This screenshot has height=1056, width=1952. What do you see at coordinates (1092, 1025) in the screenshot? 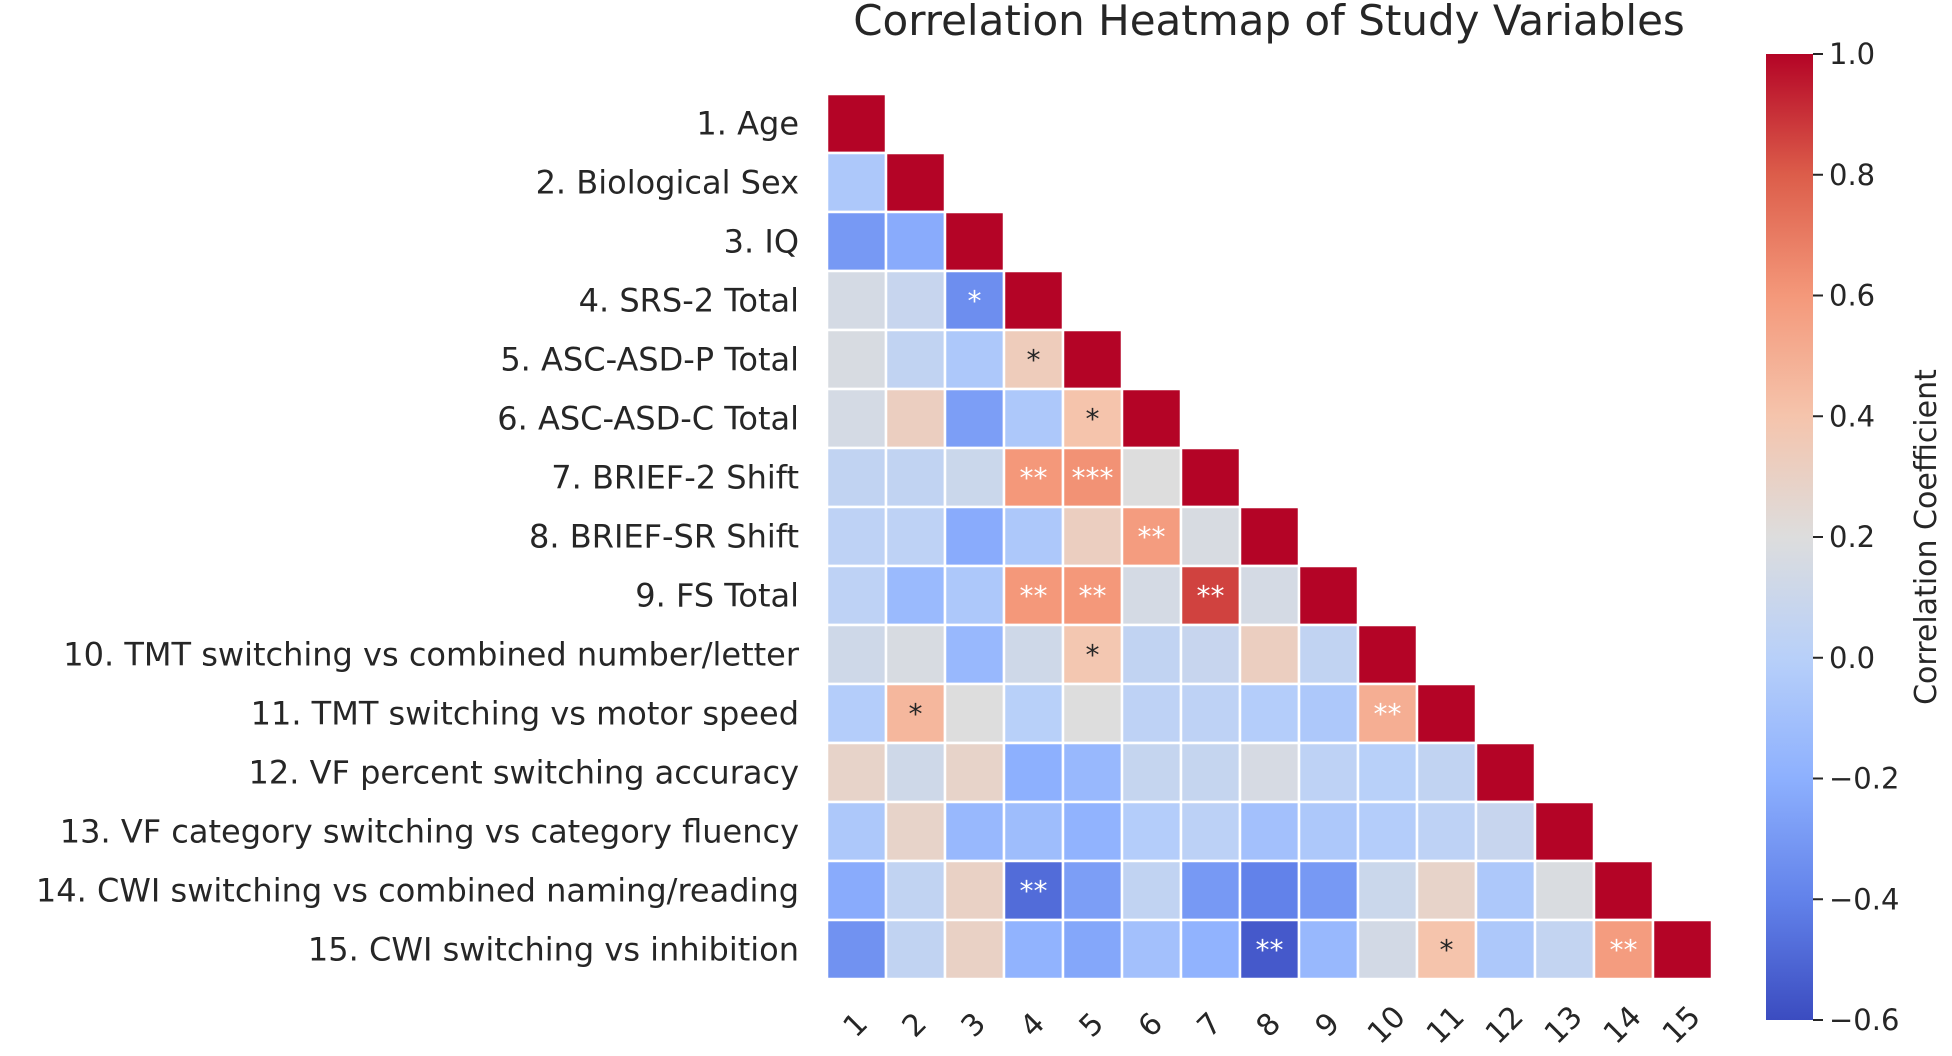
I see `column-label: 5` at bounding box center [1092, 1025].